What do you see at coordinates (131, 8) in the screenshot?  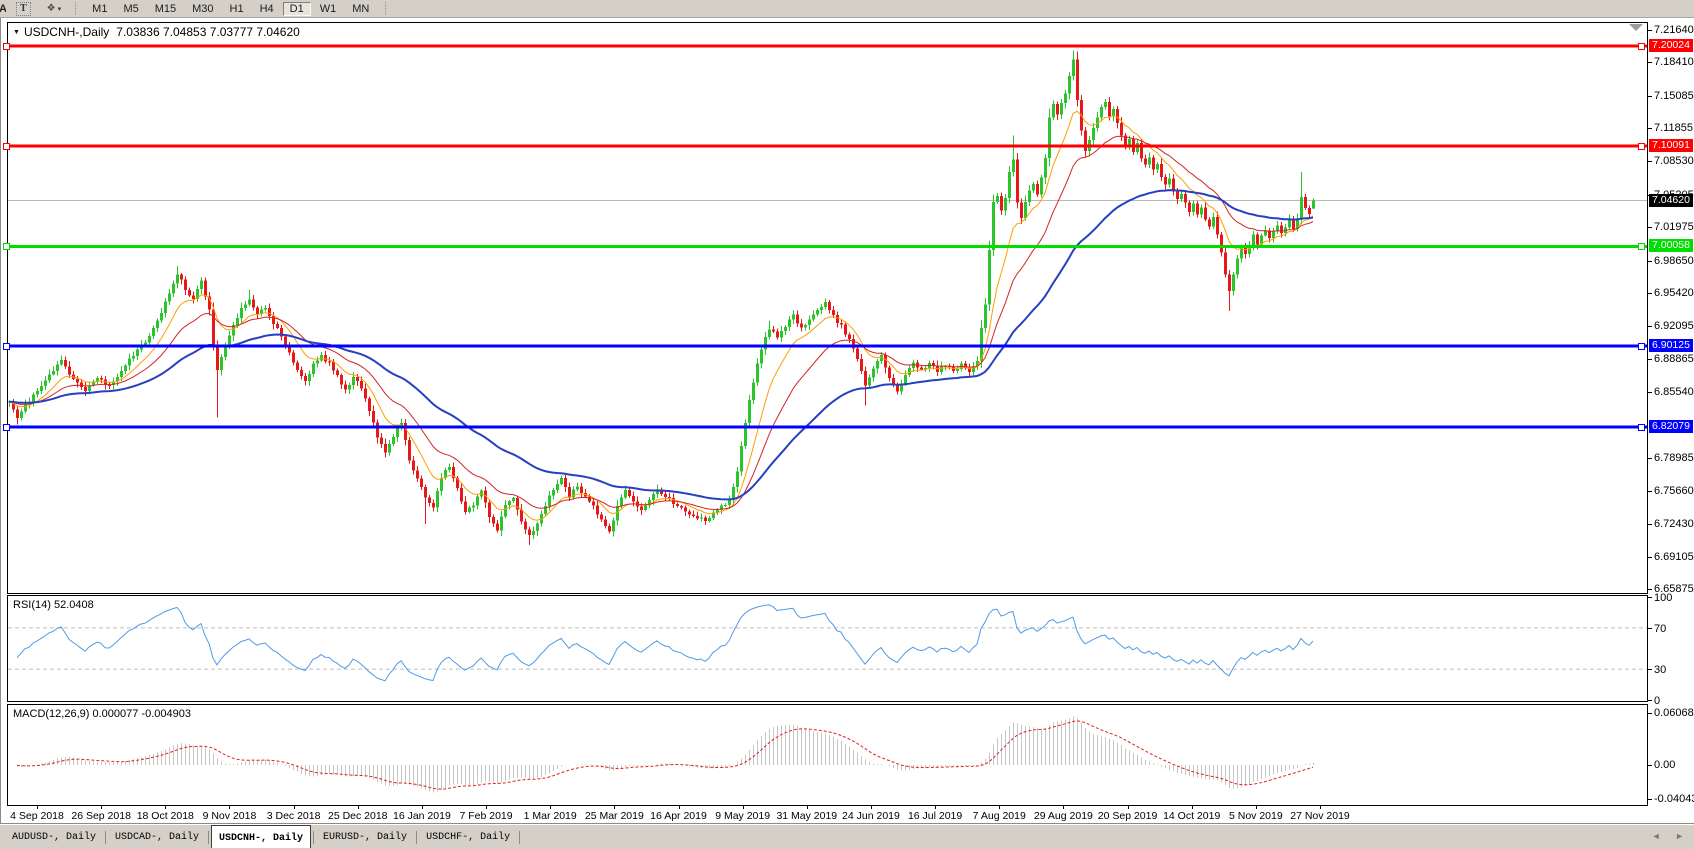 I see `timeframe-button-M5: M5` at bounding box center [131, 8].